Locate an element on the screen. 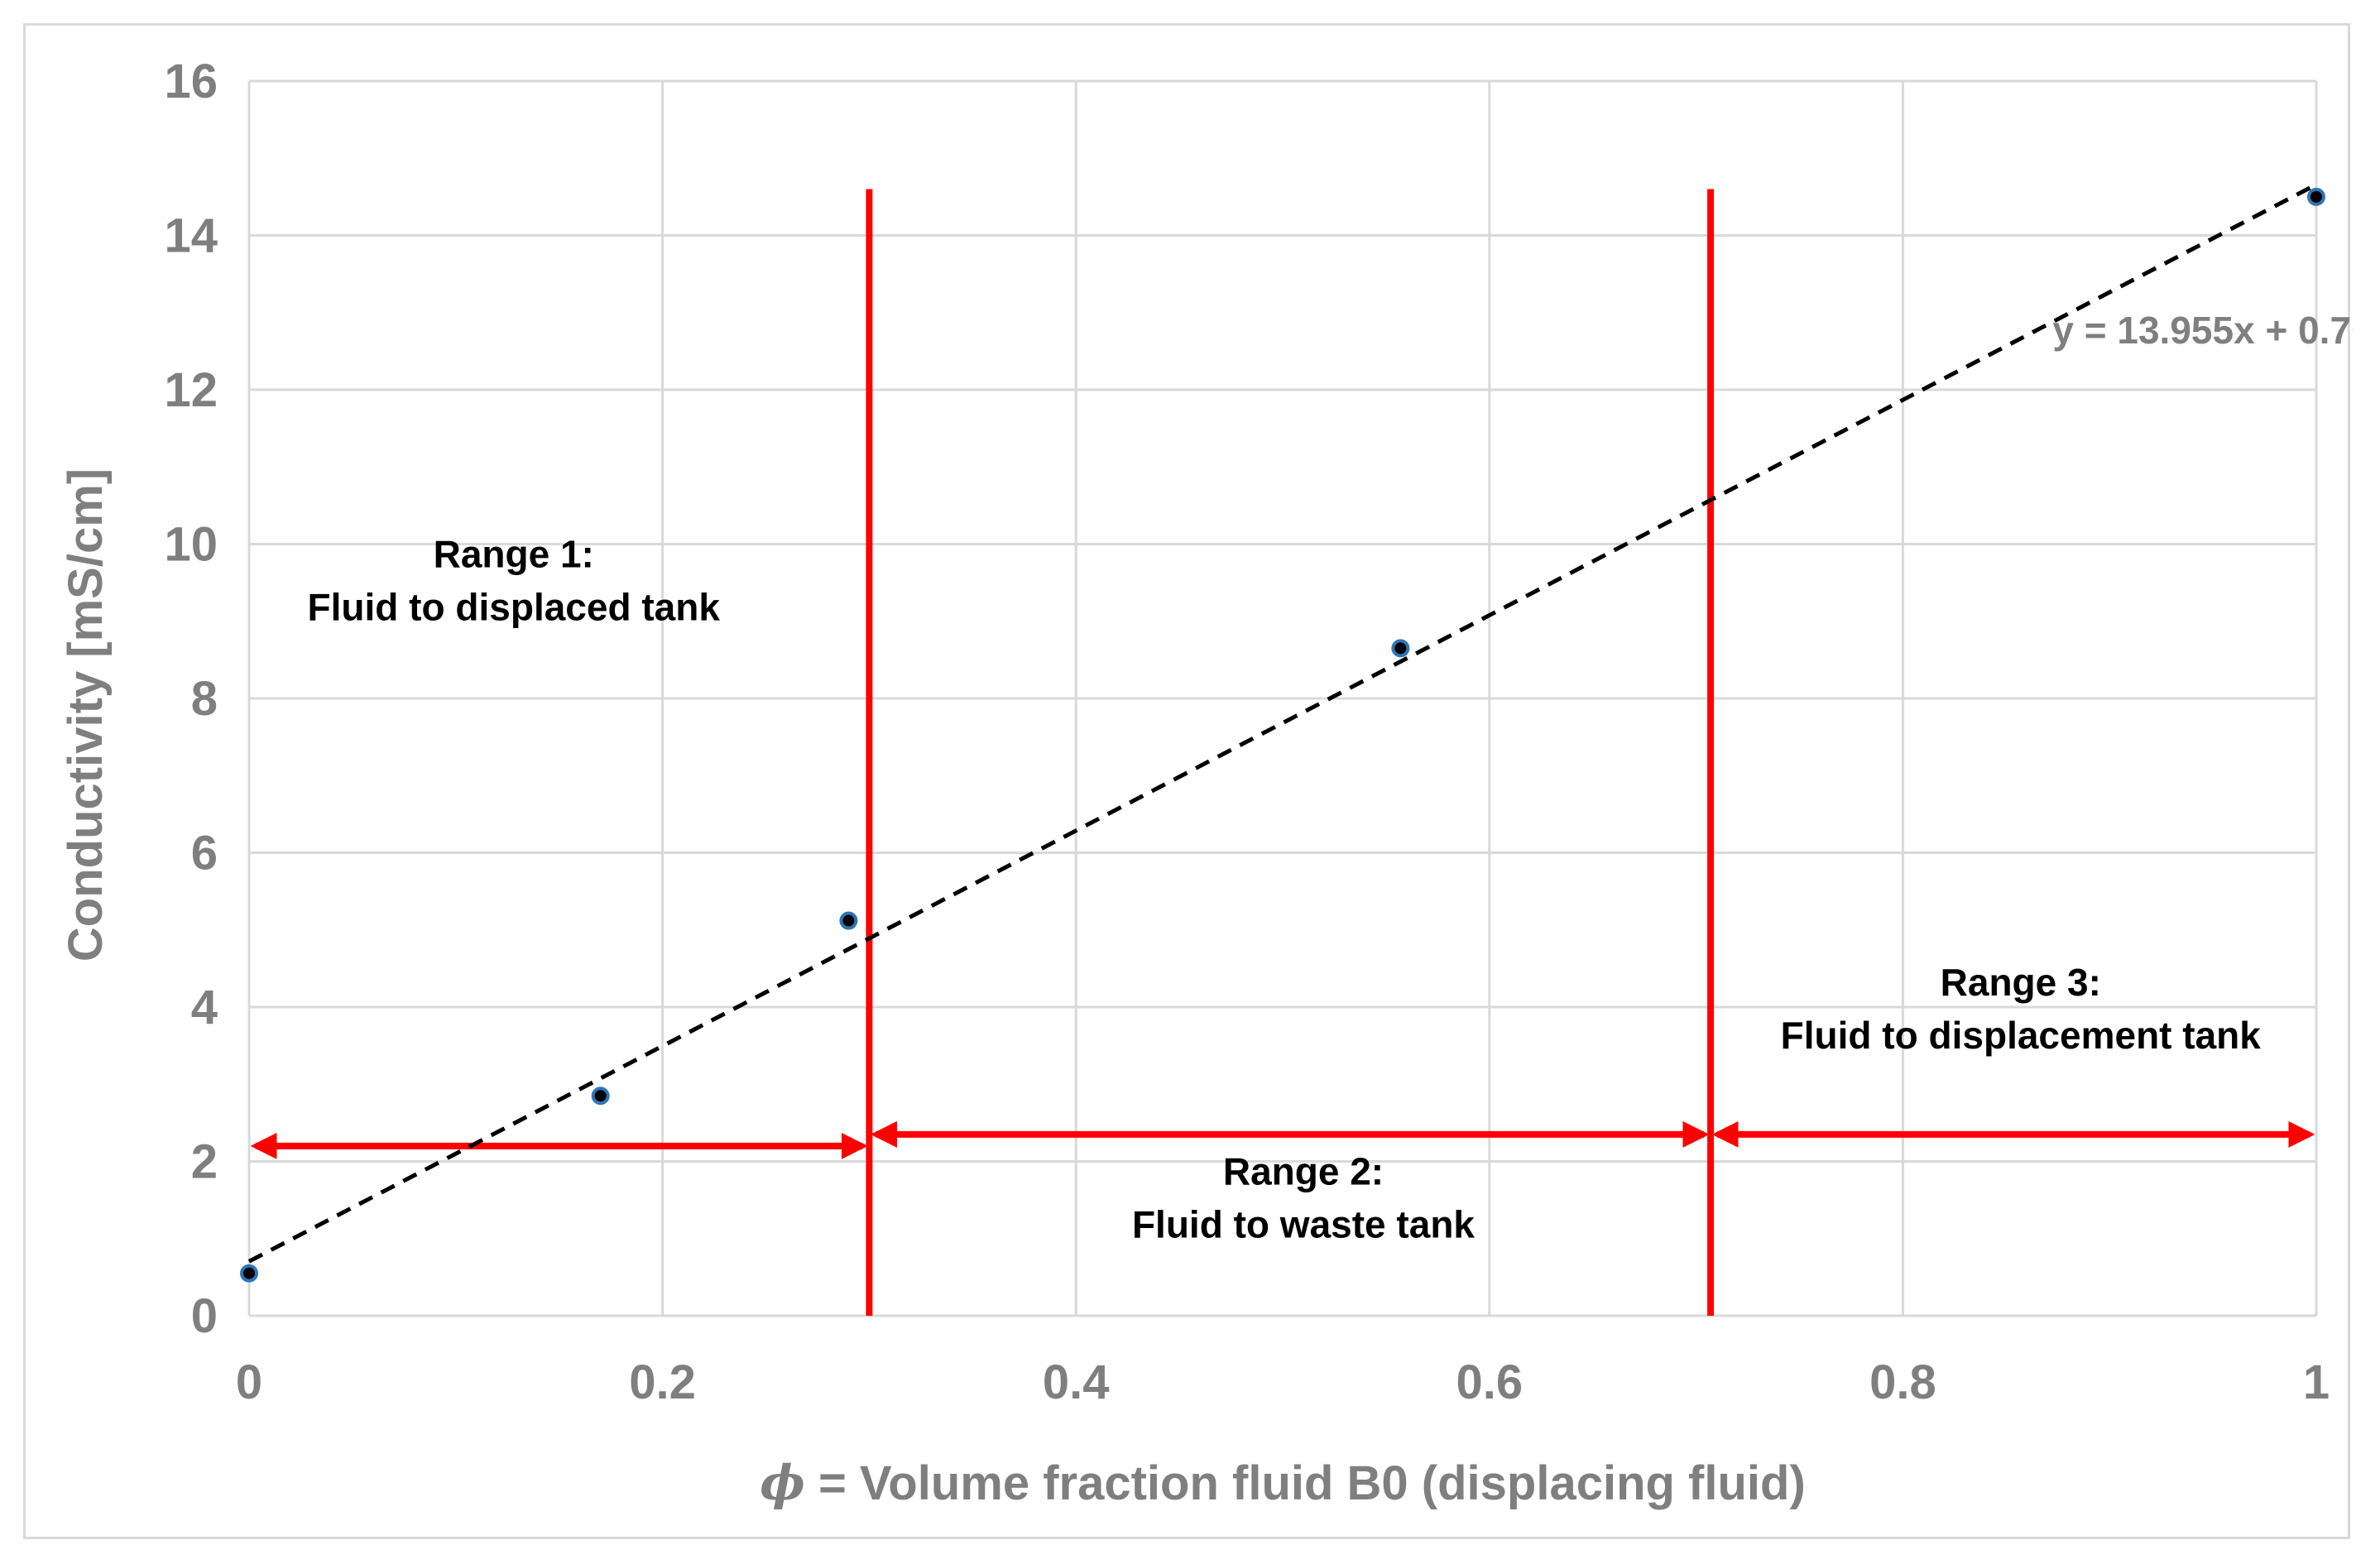 The height and width of the screenshot is (1564, 2380). y-tick-label: 16 is located at coordinates (191, 81).